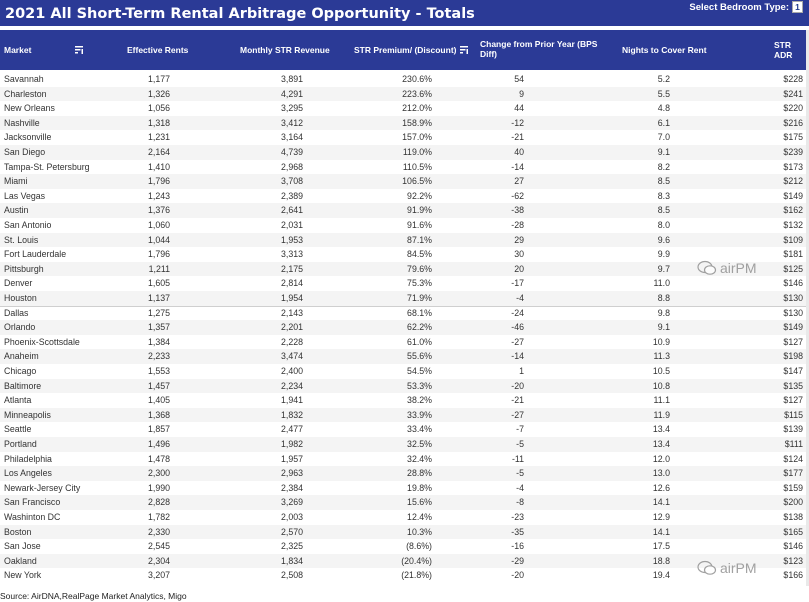 The height and width of the screenshot is (602, 809). I want to click on cell-change-prior-year: 20, so click(519, 268).